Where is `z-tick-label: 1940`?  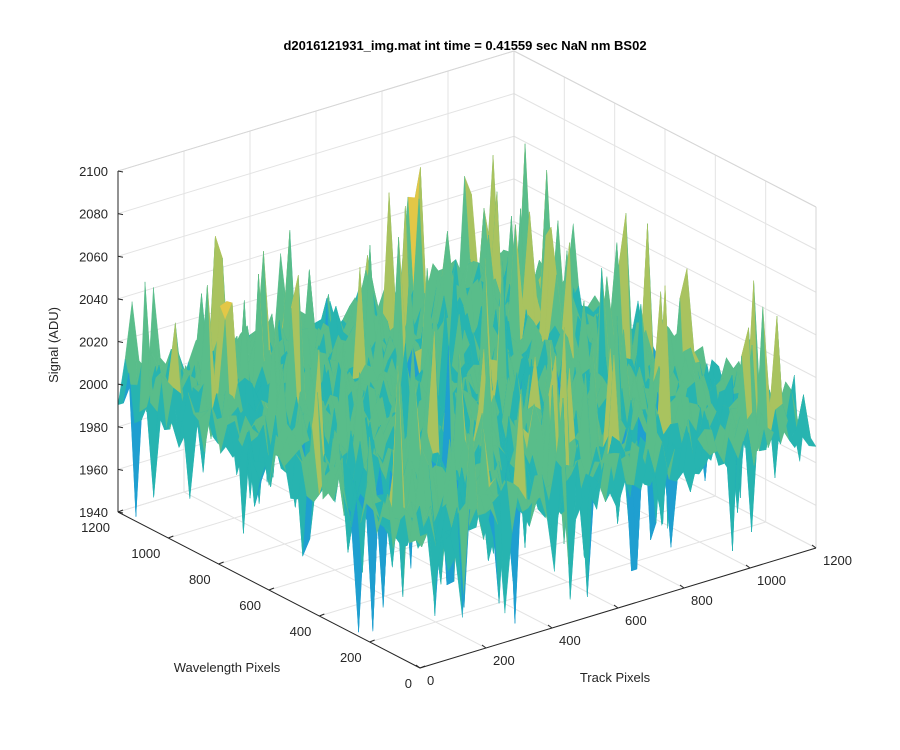
z-tick-label: 1940 is located at coordinates (93, 512).